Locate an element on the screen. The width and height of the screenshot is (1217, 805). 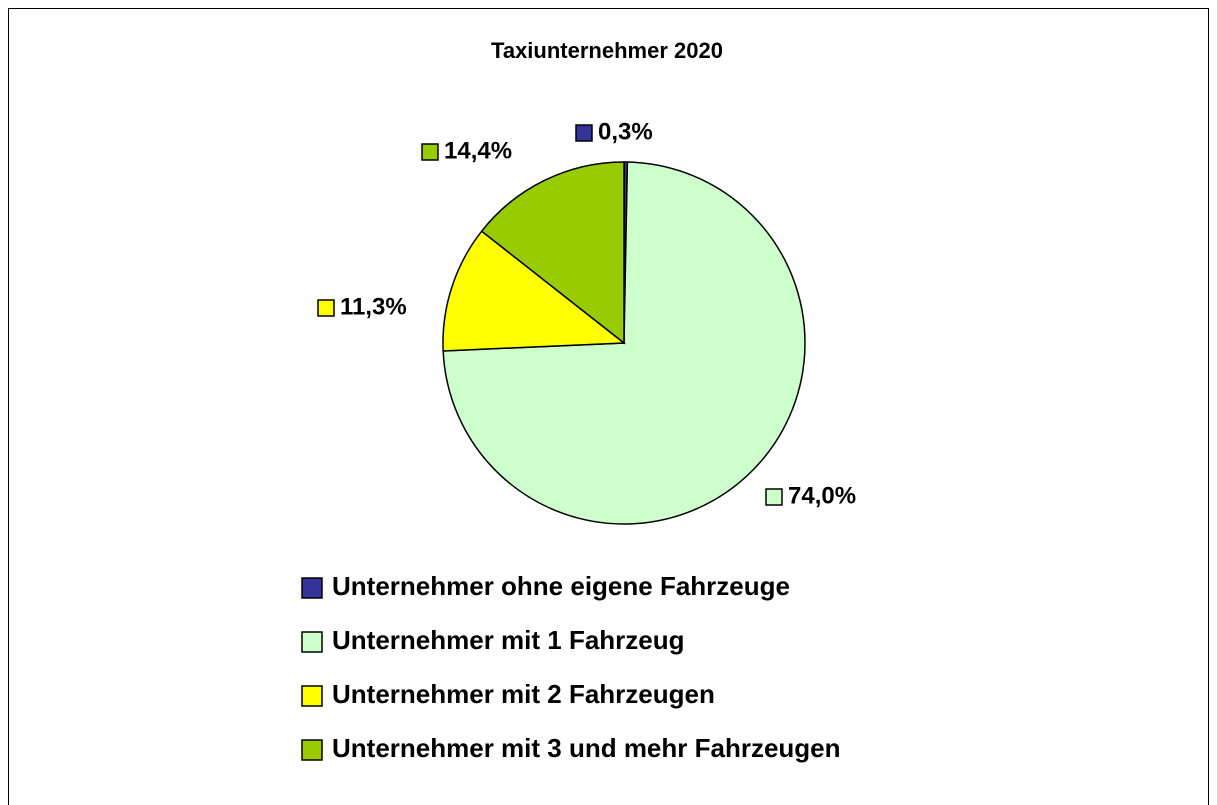
chart-title: Taxiunternehmer 2020 is located at coordinates (607, 50).